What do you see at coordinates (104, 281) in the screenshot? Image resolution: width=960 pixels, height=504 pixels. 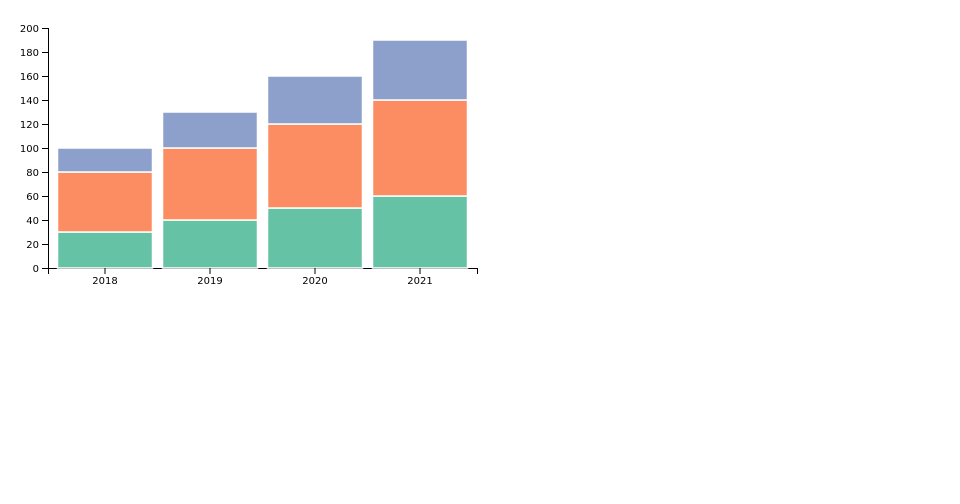 I see `x-tick-label: 2018` at bounding box center [104, 281].